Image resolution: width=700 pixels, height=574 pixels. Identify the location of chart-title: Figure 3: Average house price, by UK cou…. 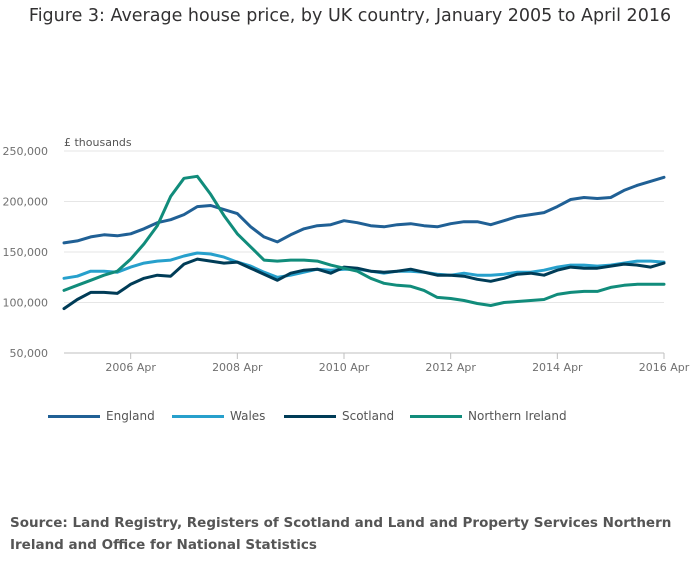
(350, 16).